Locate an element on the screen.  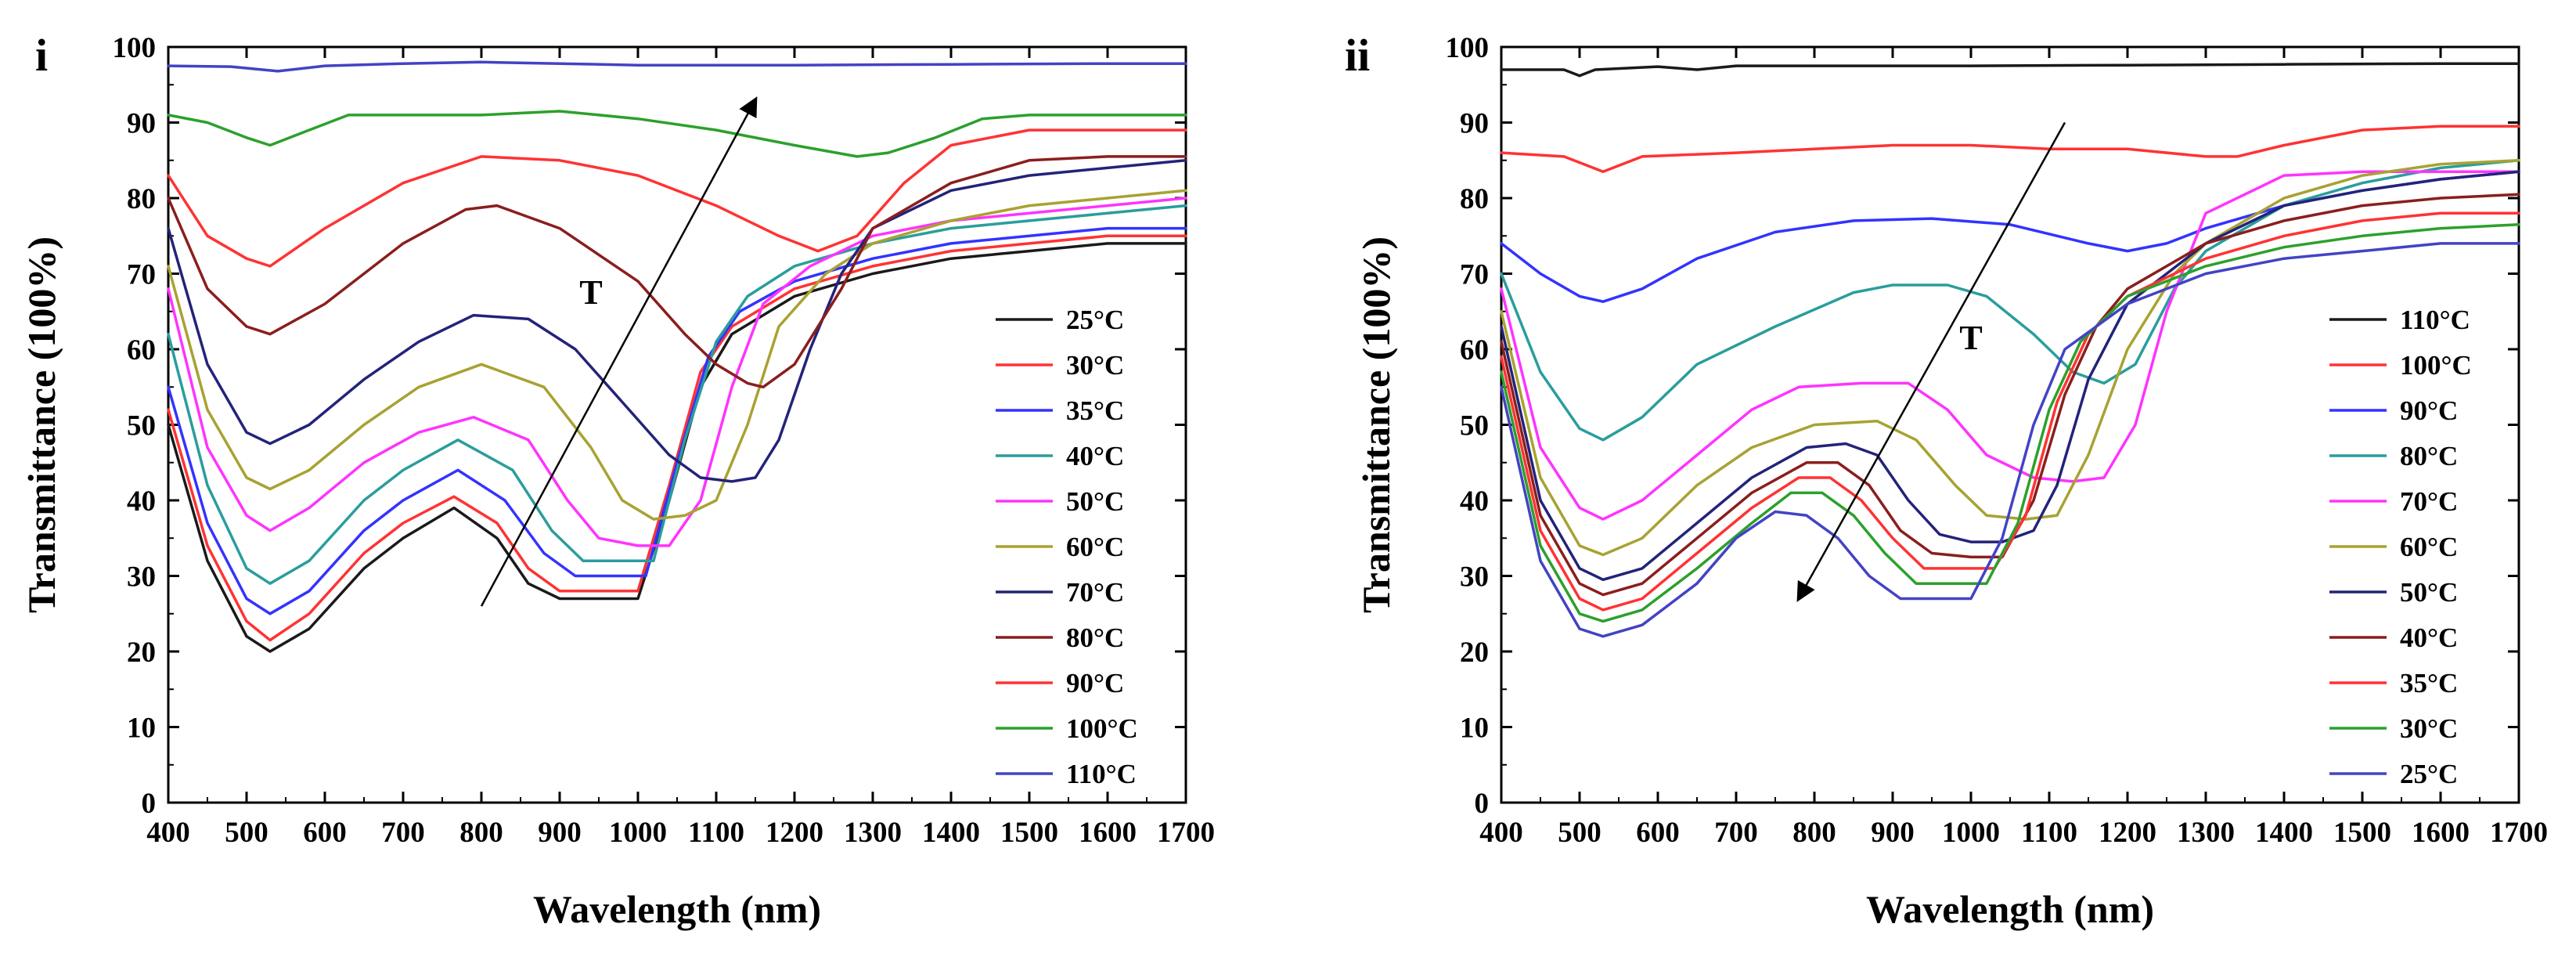
y-tick-label: 0 is located at coordinates (1482, 804).